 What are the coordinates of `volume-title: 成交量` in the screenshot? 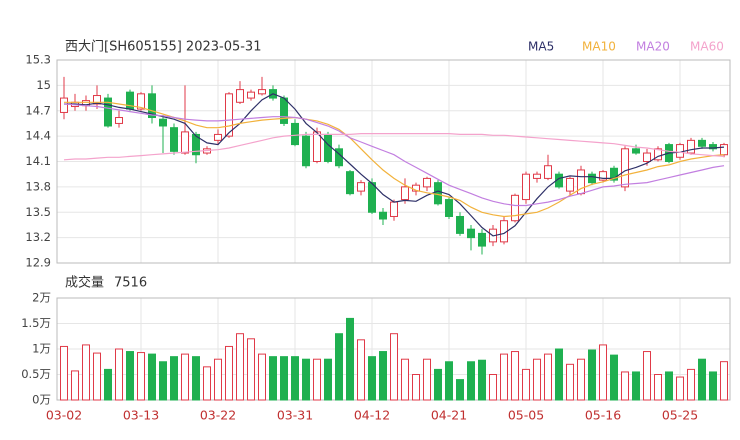 It's located at (84, 283).